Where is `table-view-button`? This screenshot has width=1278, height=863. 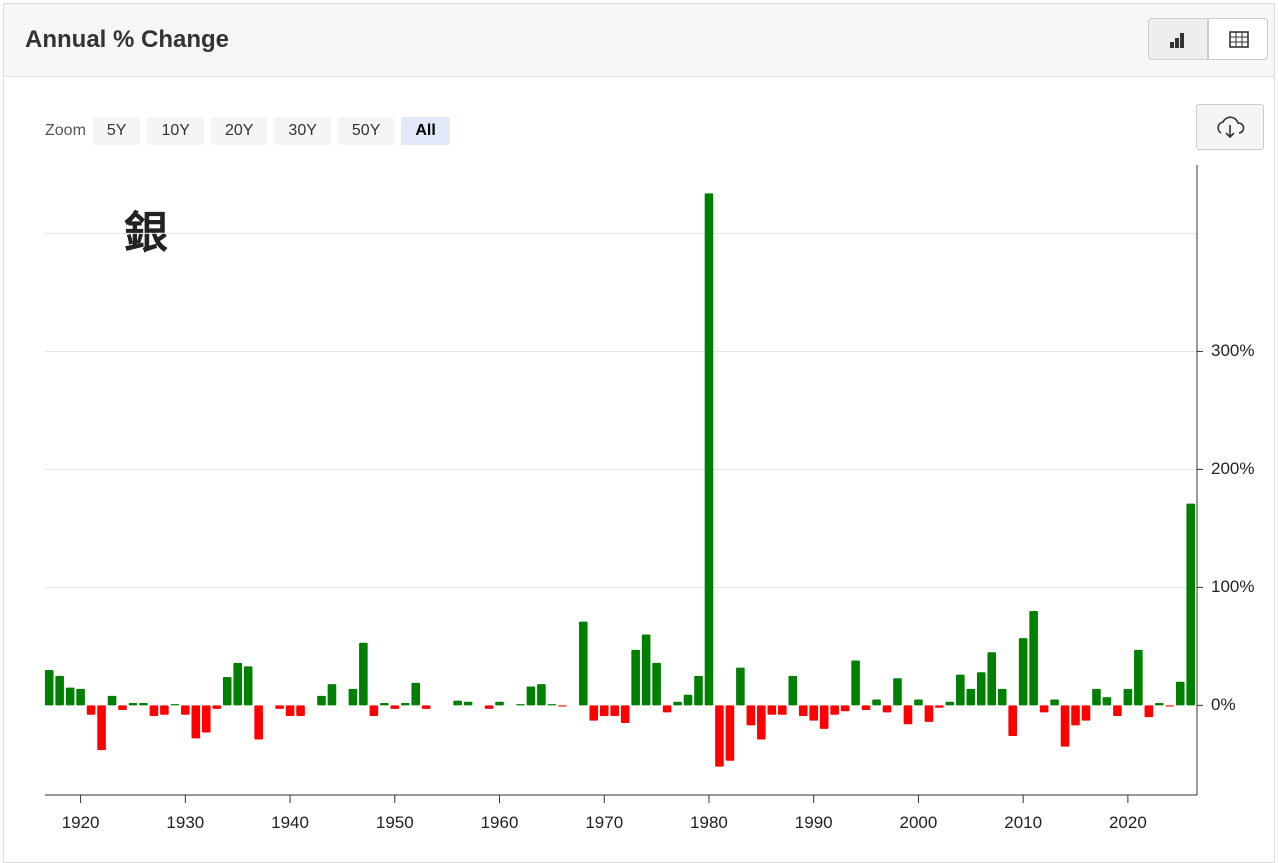 table-view-button is located at coordinates (1238, 39).